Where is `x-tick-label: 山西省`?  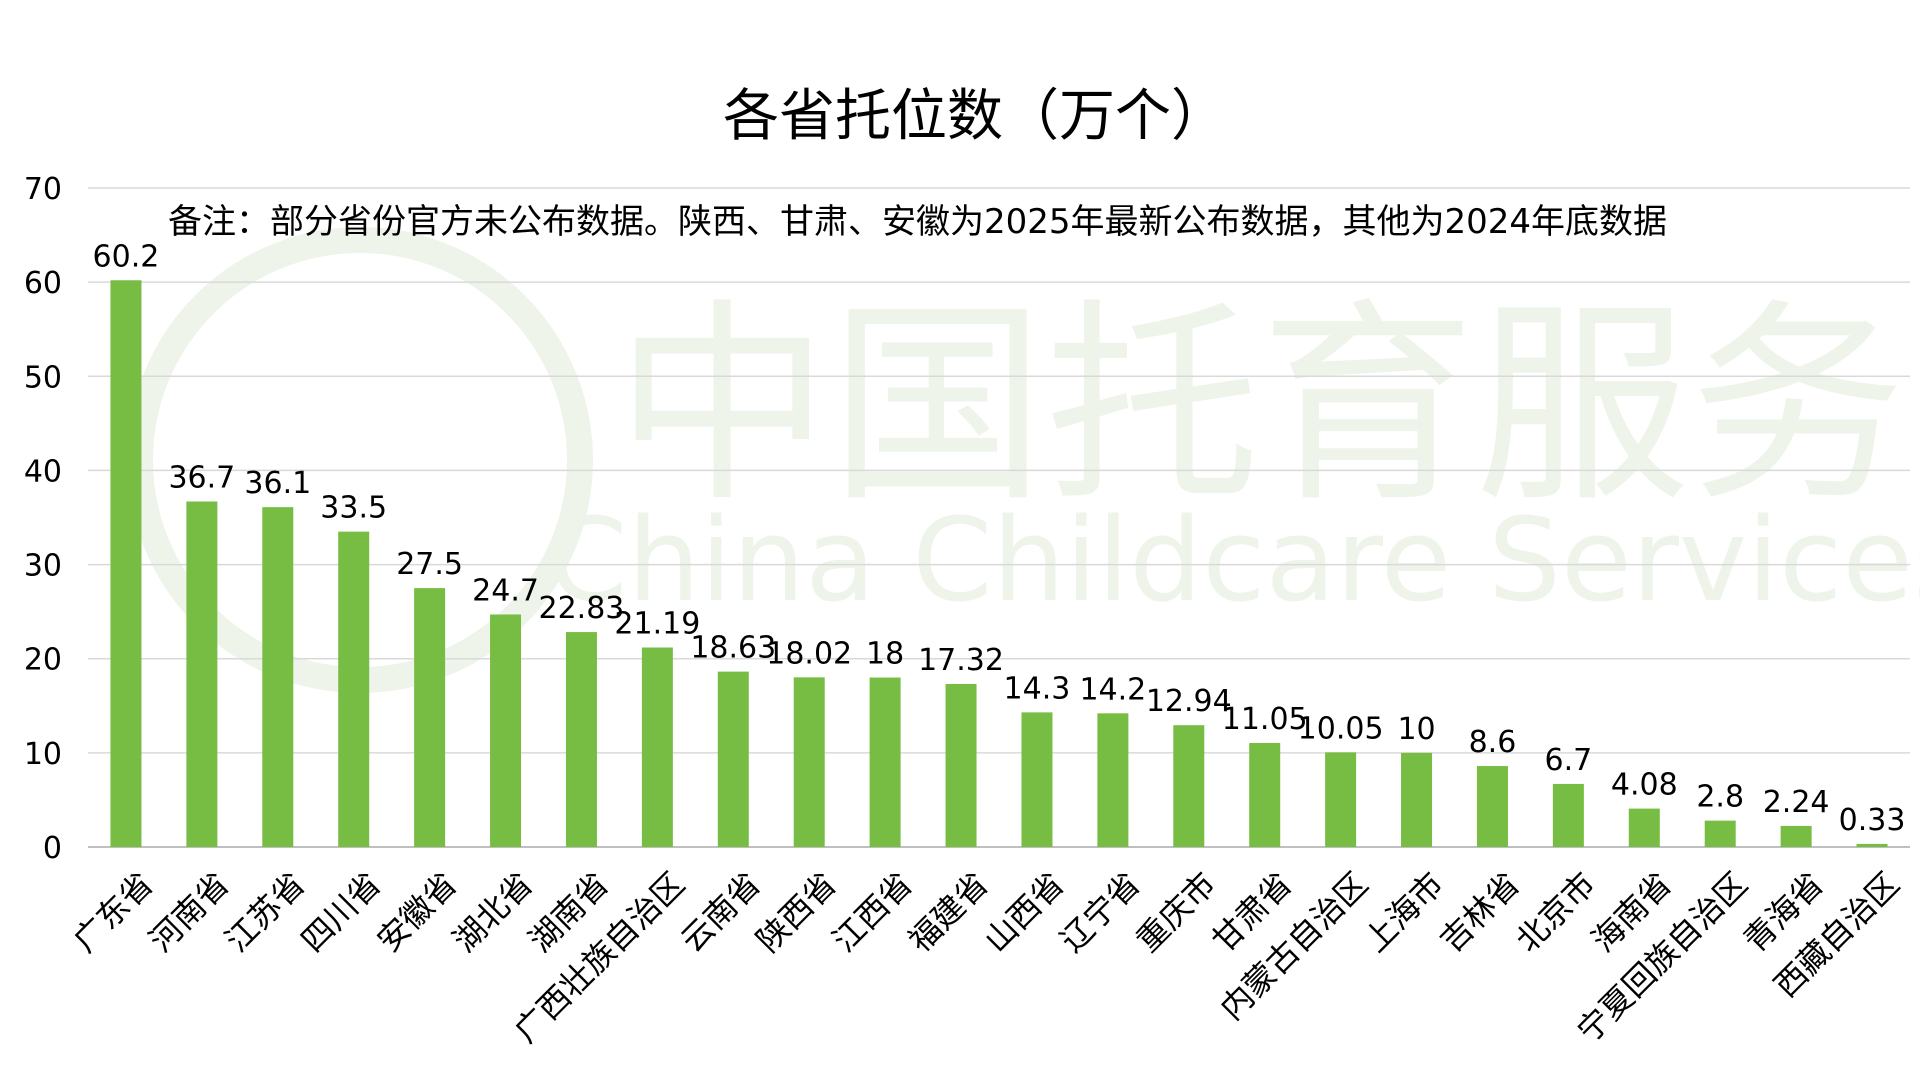
x-tick-label: 山西省 is located at coordinates (1024, 912).